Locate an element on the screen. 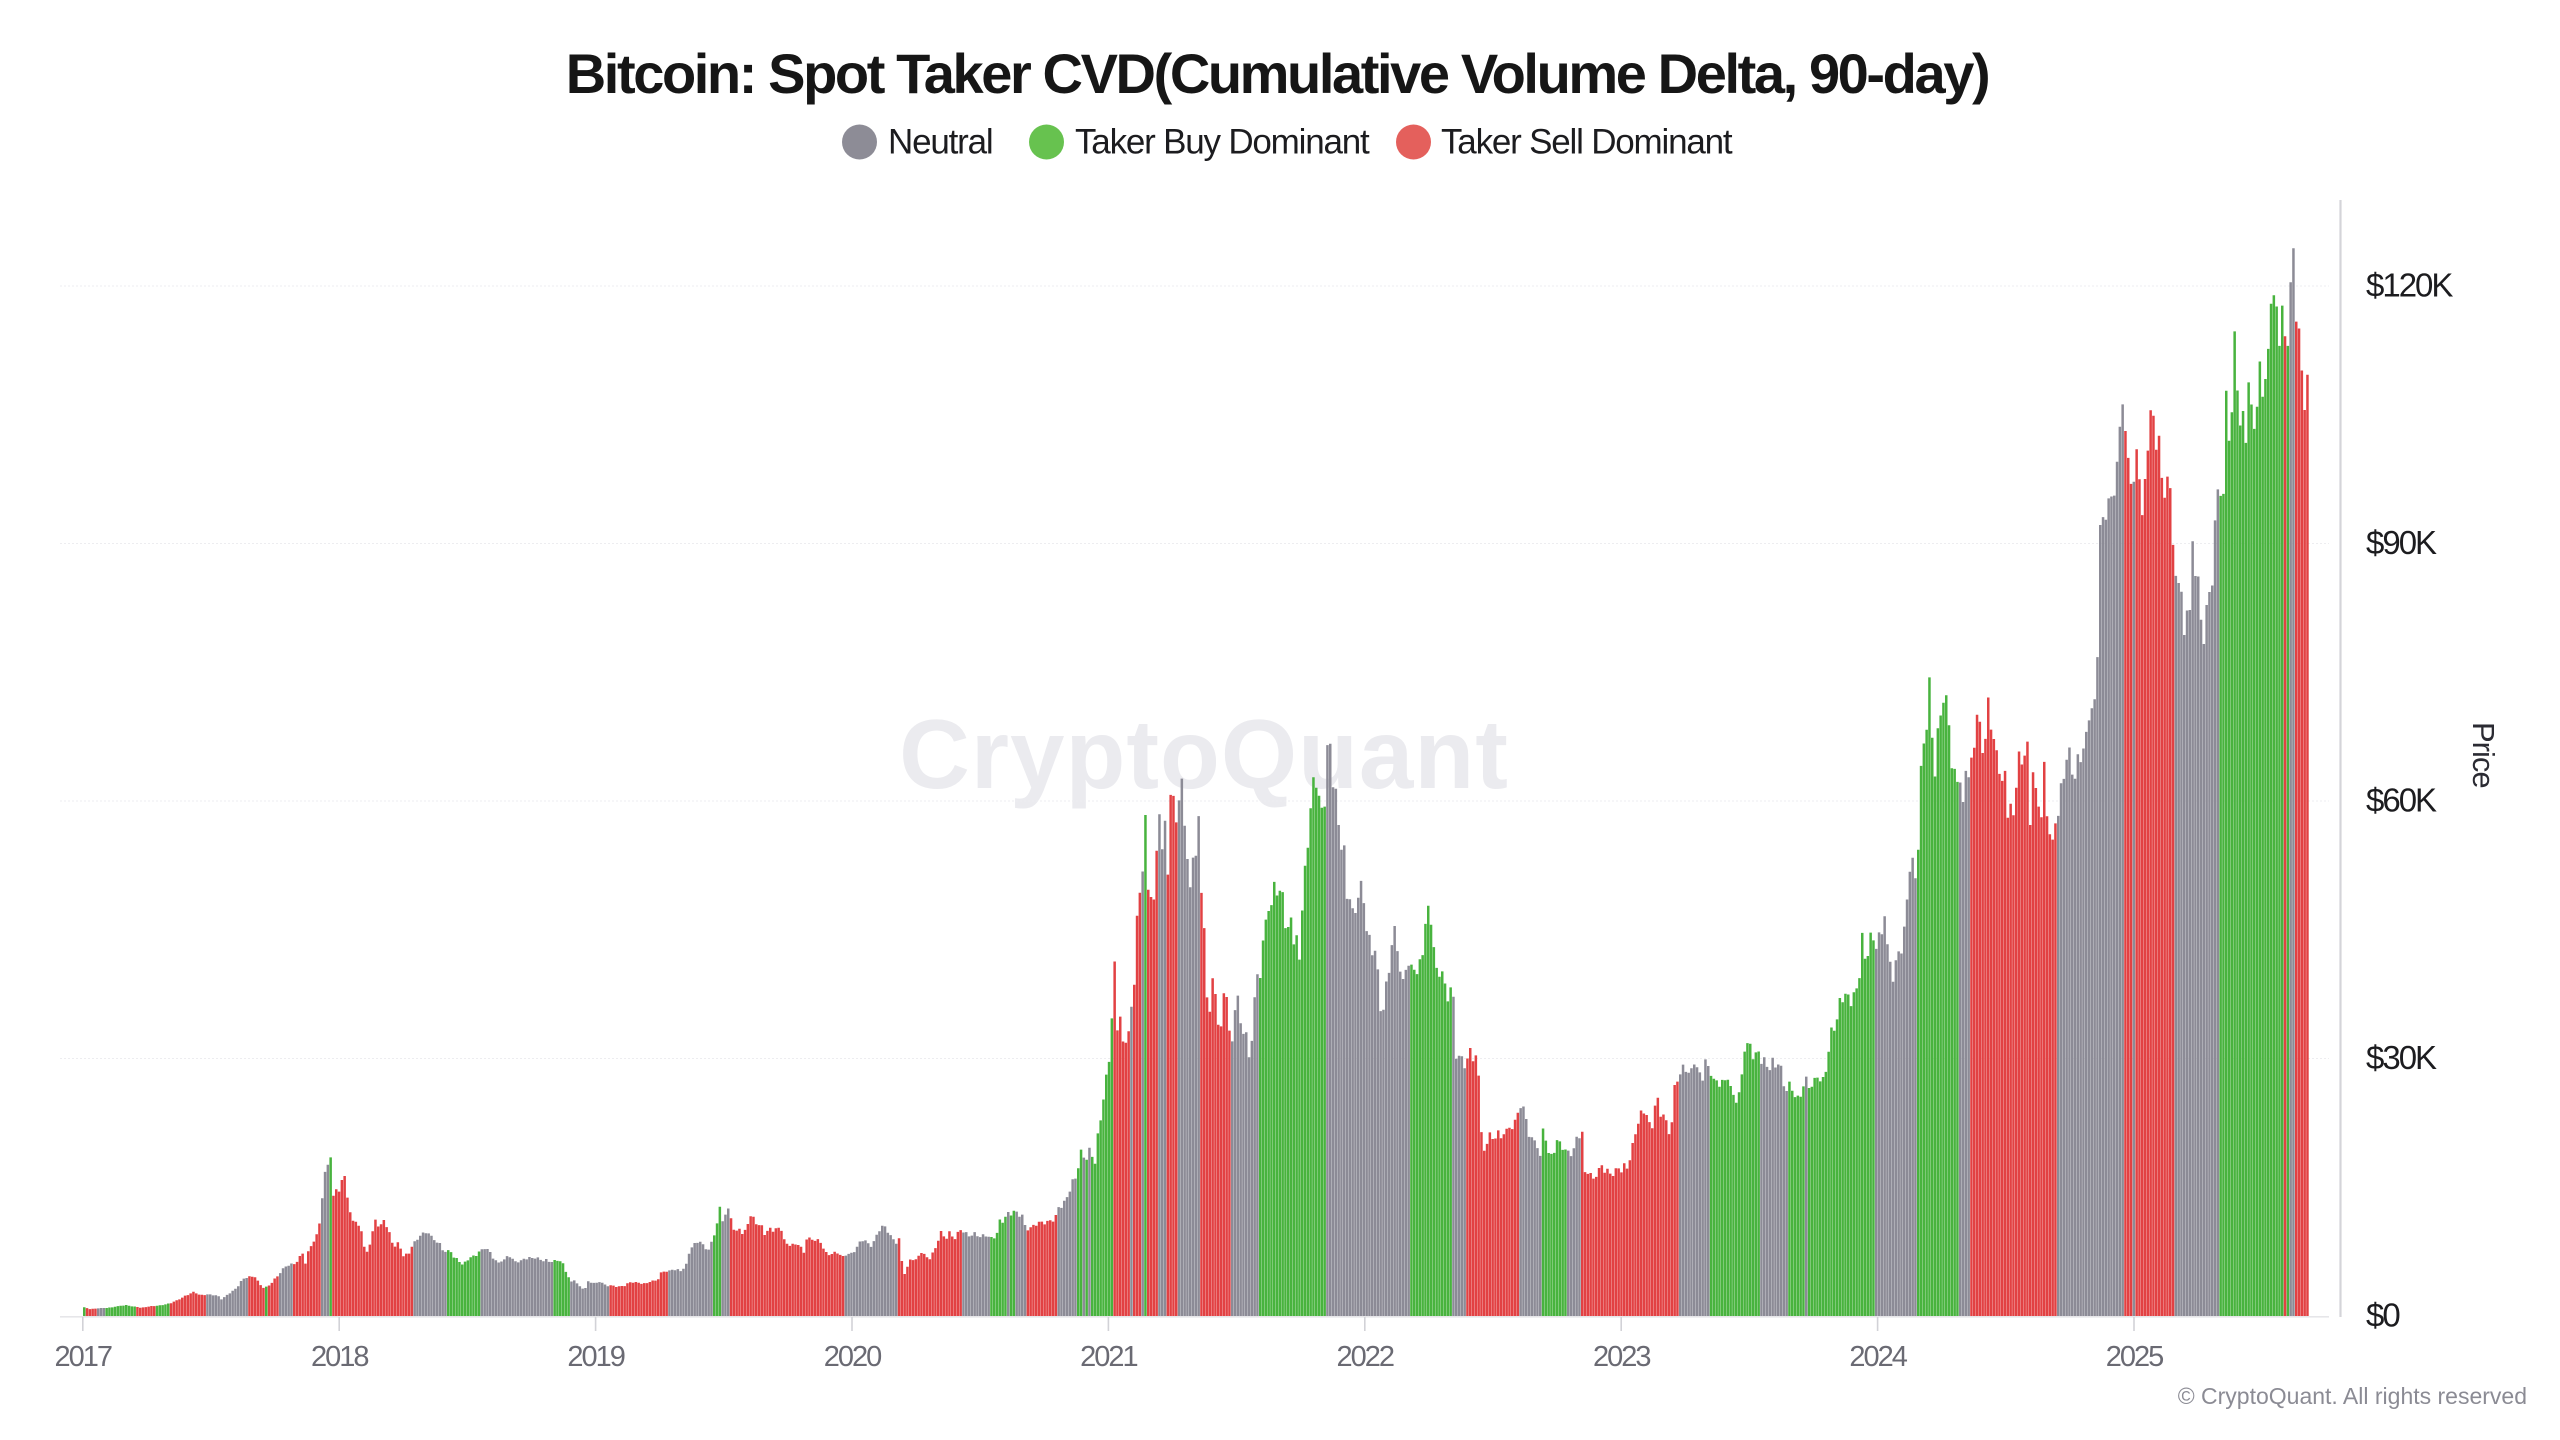 The height and width of the screenshot is (1440, 2560). svg-text: 2023 is located at coordinates (1621, 1357).